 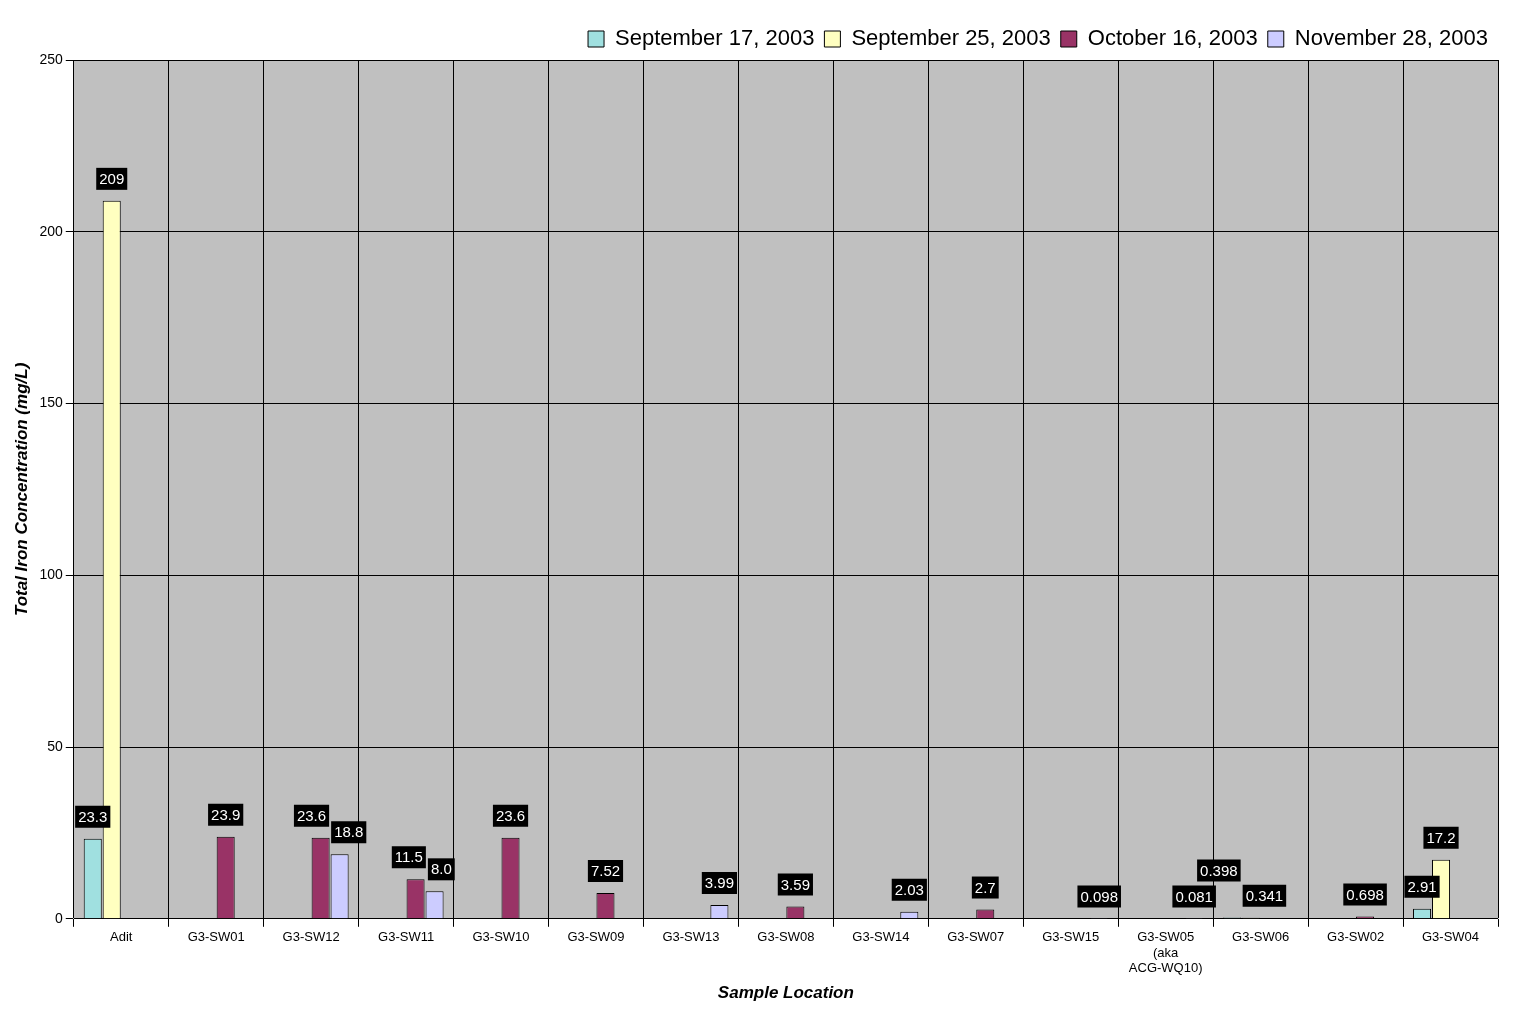 I want to click on x-tick-label: G3-SW02, so click(x=1356, y=937).